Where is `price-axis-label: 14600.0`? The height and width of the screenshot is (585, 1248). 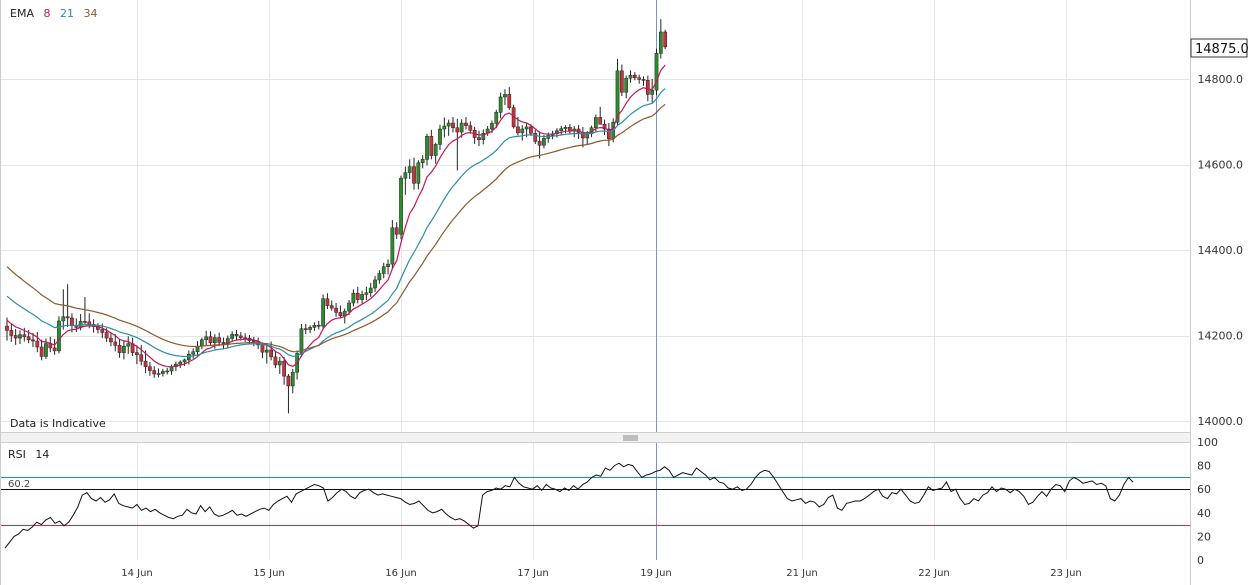
price-axis-label: 14600.0 is located at coordinates (1221, 165).